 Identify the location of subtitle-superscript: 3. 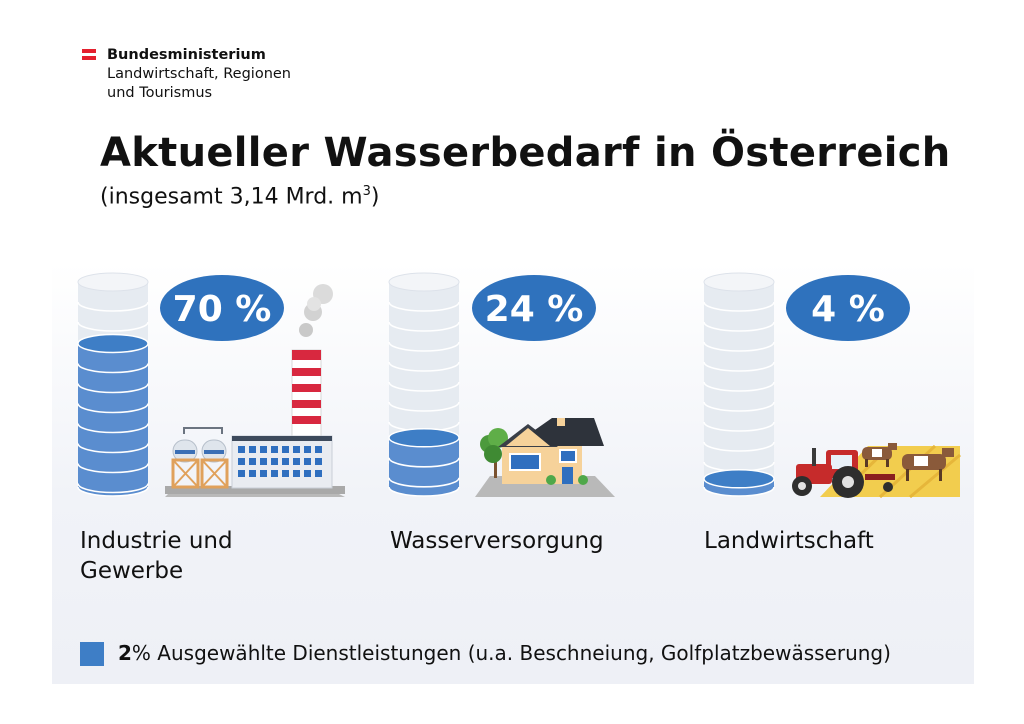
(366, 191).